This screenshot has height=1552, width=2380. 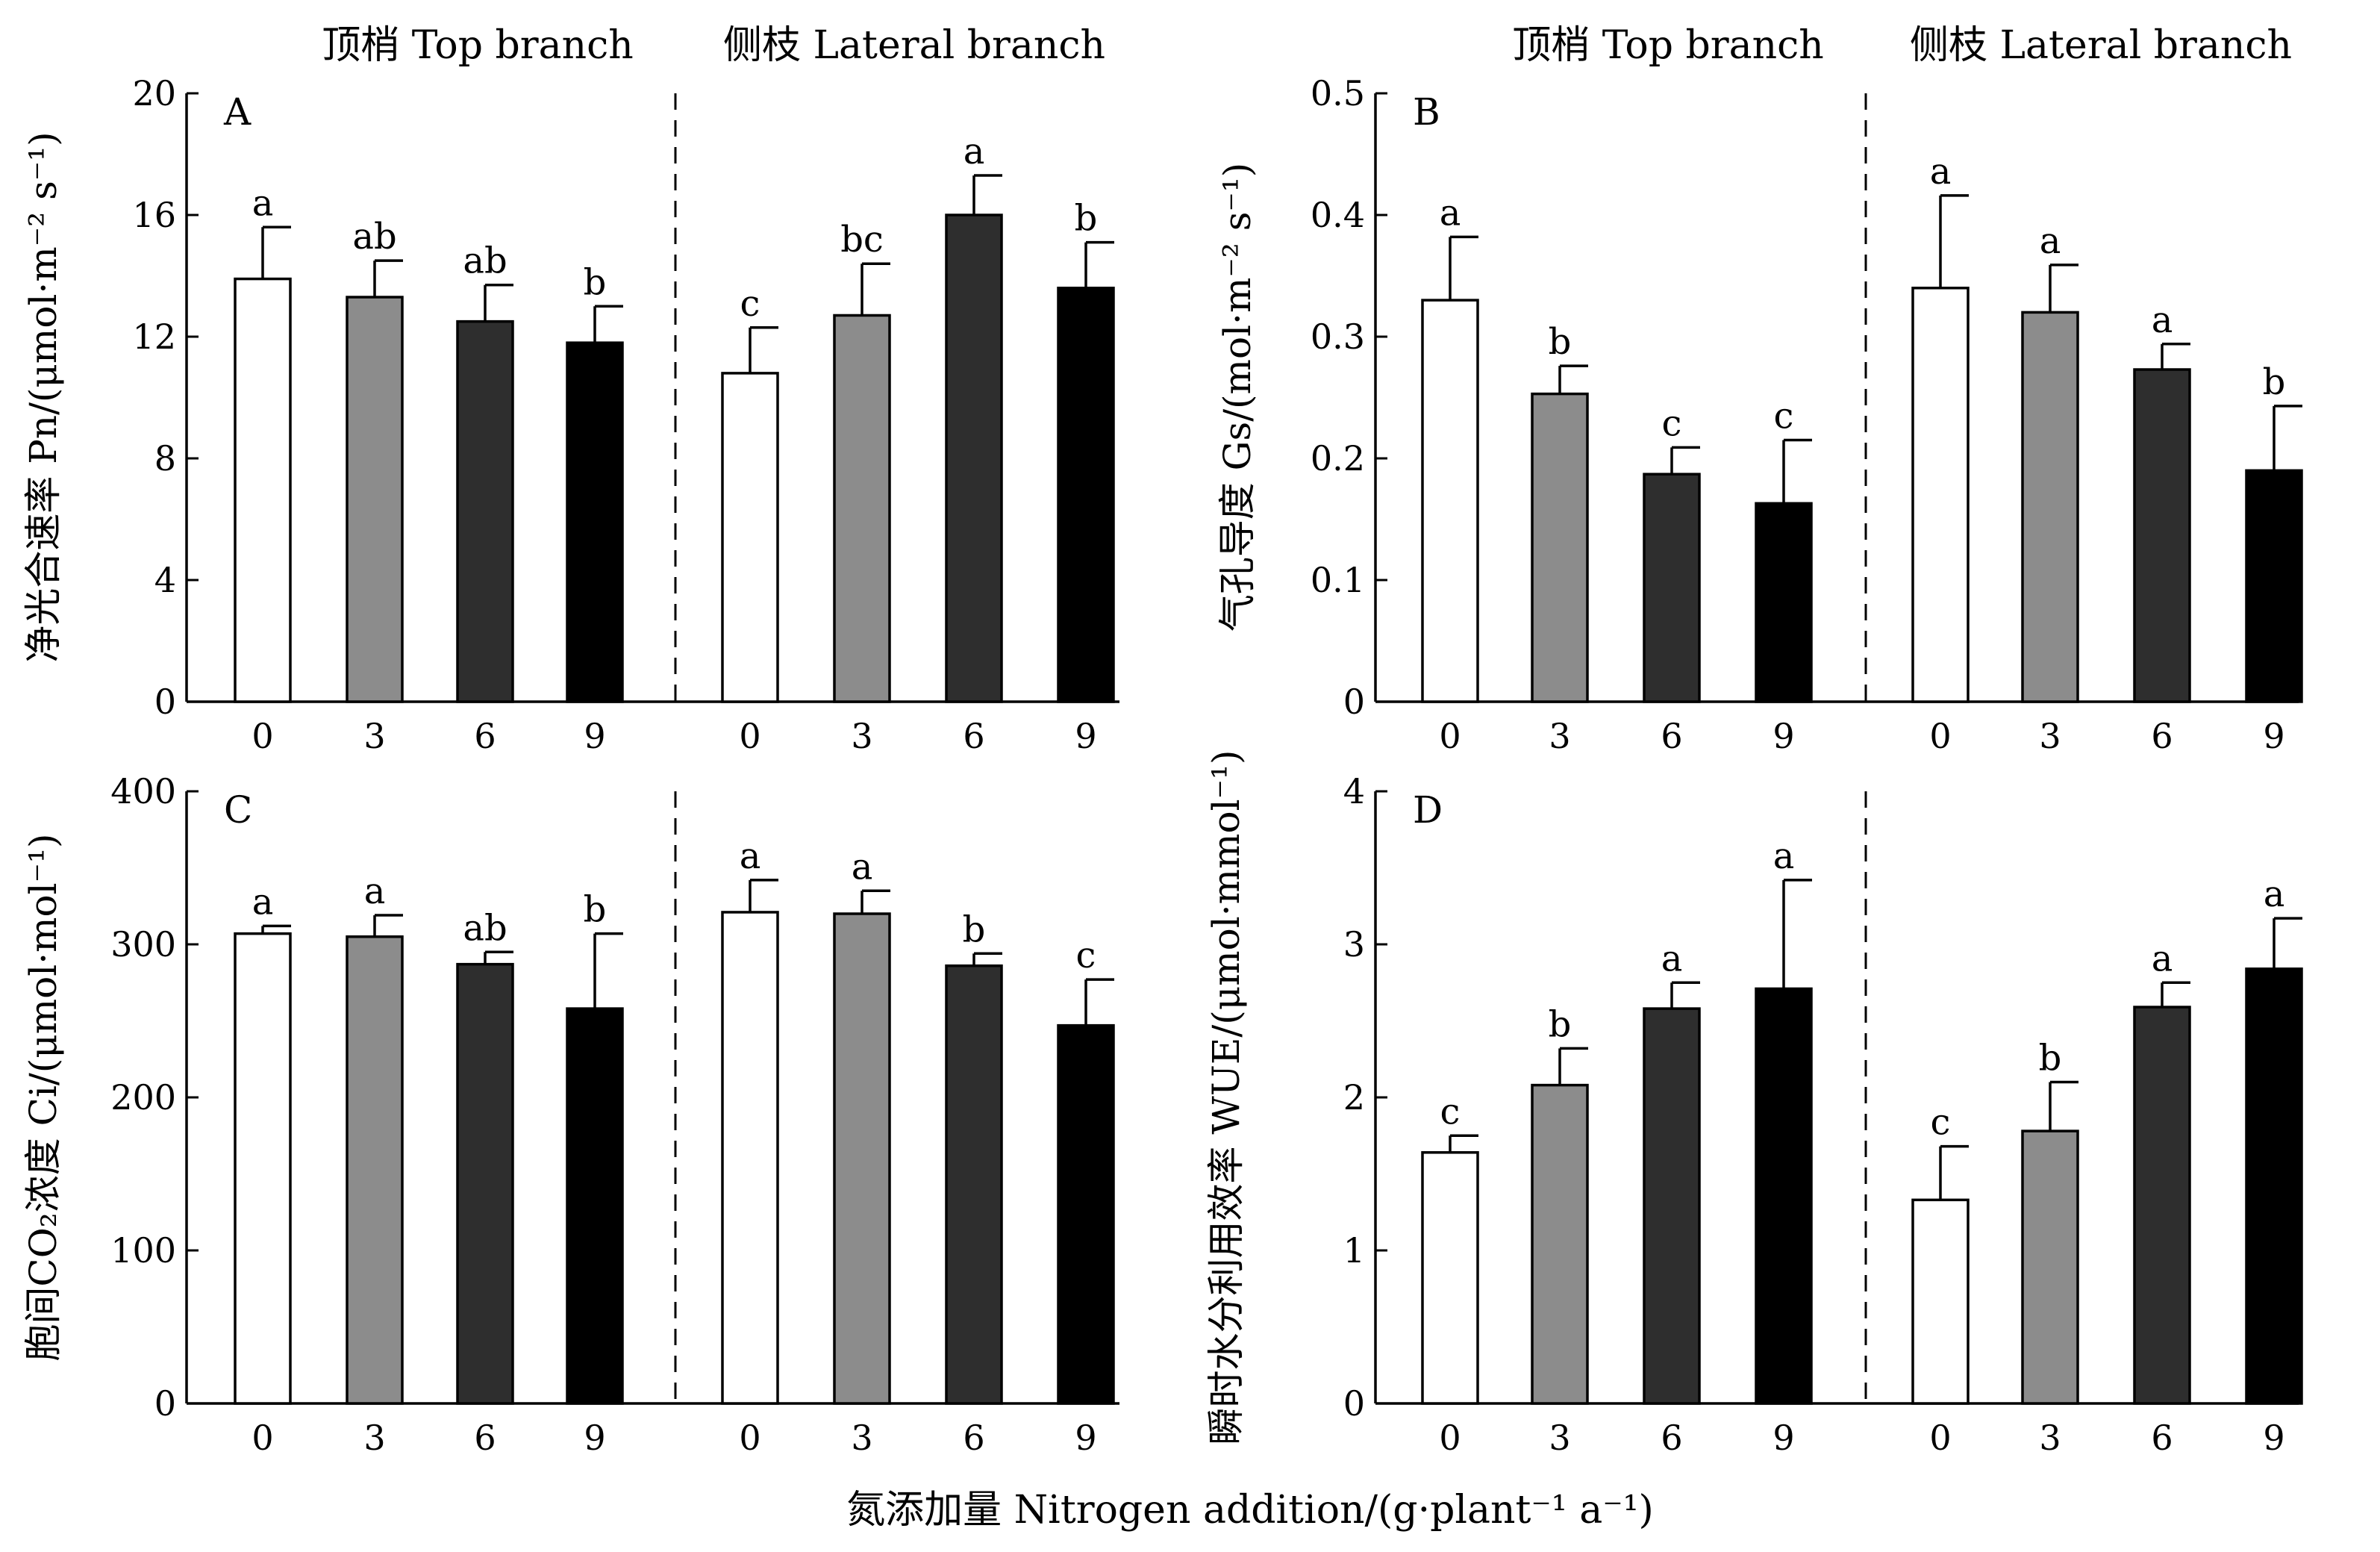 I want to click on group-title-b-top: 顶梢 Top branch, so click(x=1668, y=45).